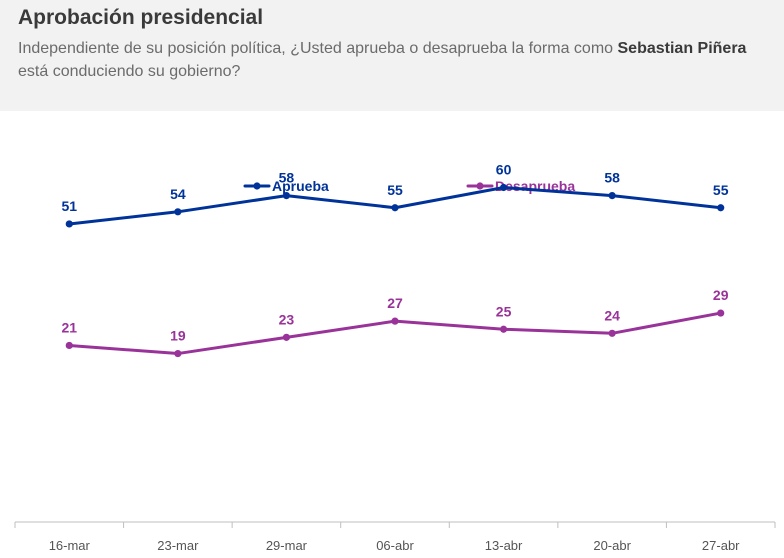  Describe the element at coordinates (287, 545) in the screenshot. I see `x-tick-label: 29-mar` at that location.